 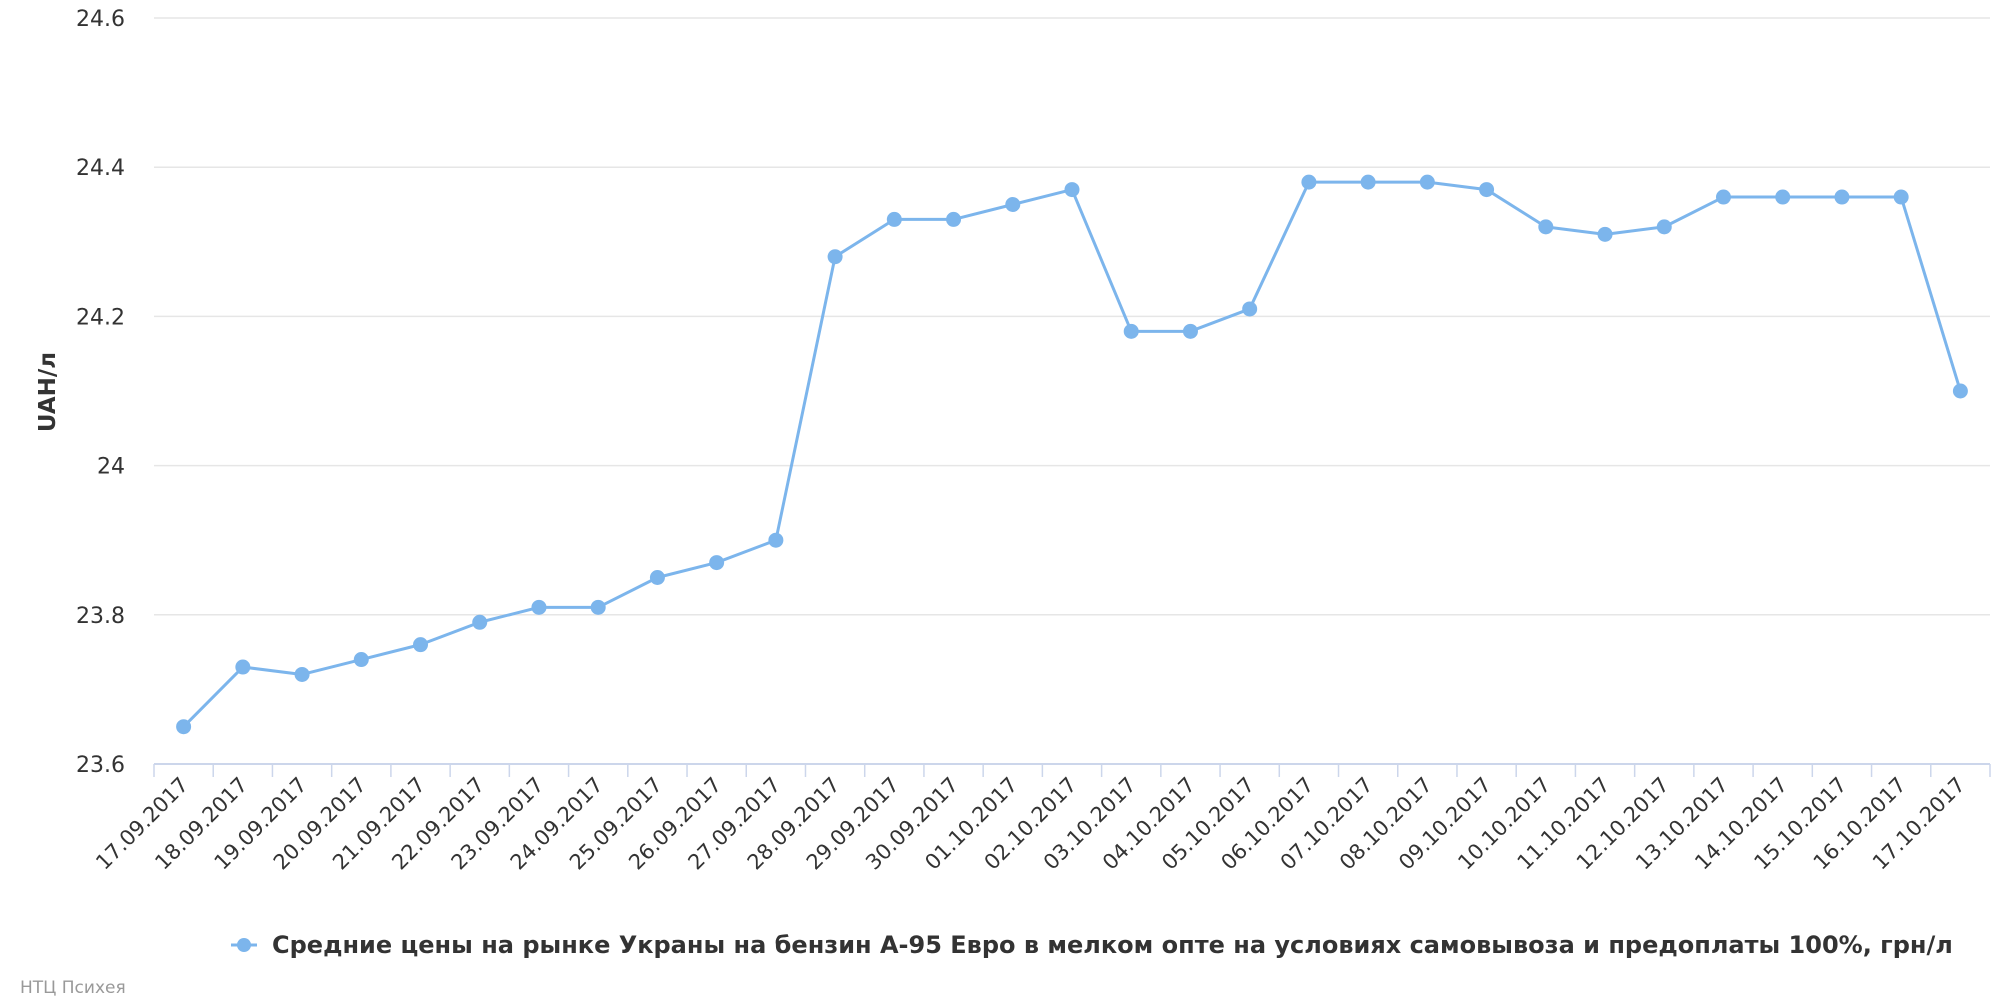 What do you see at coordinates (111, 467) in the screenshot?
I see `y-tick-label: 24` at bounding box center [111, 467].